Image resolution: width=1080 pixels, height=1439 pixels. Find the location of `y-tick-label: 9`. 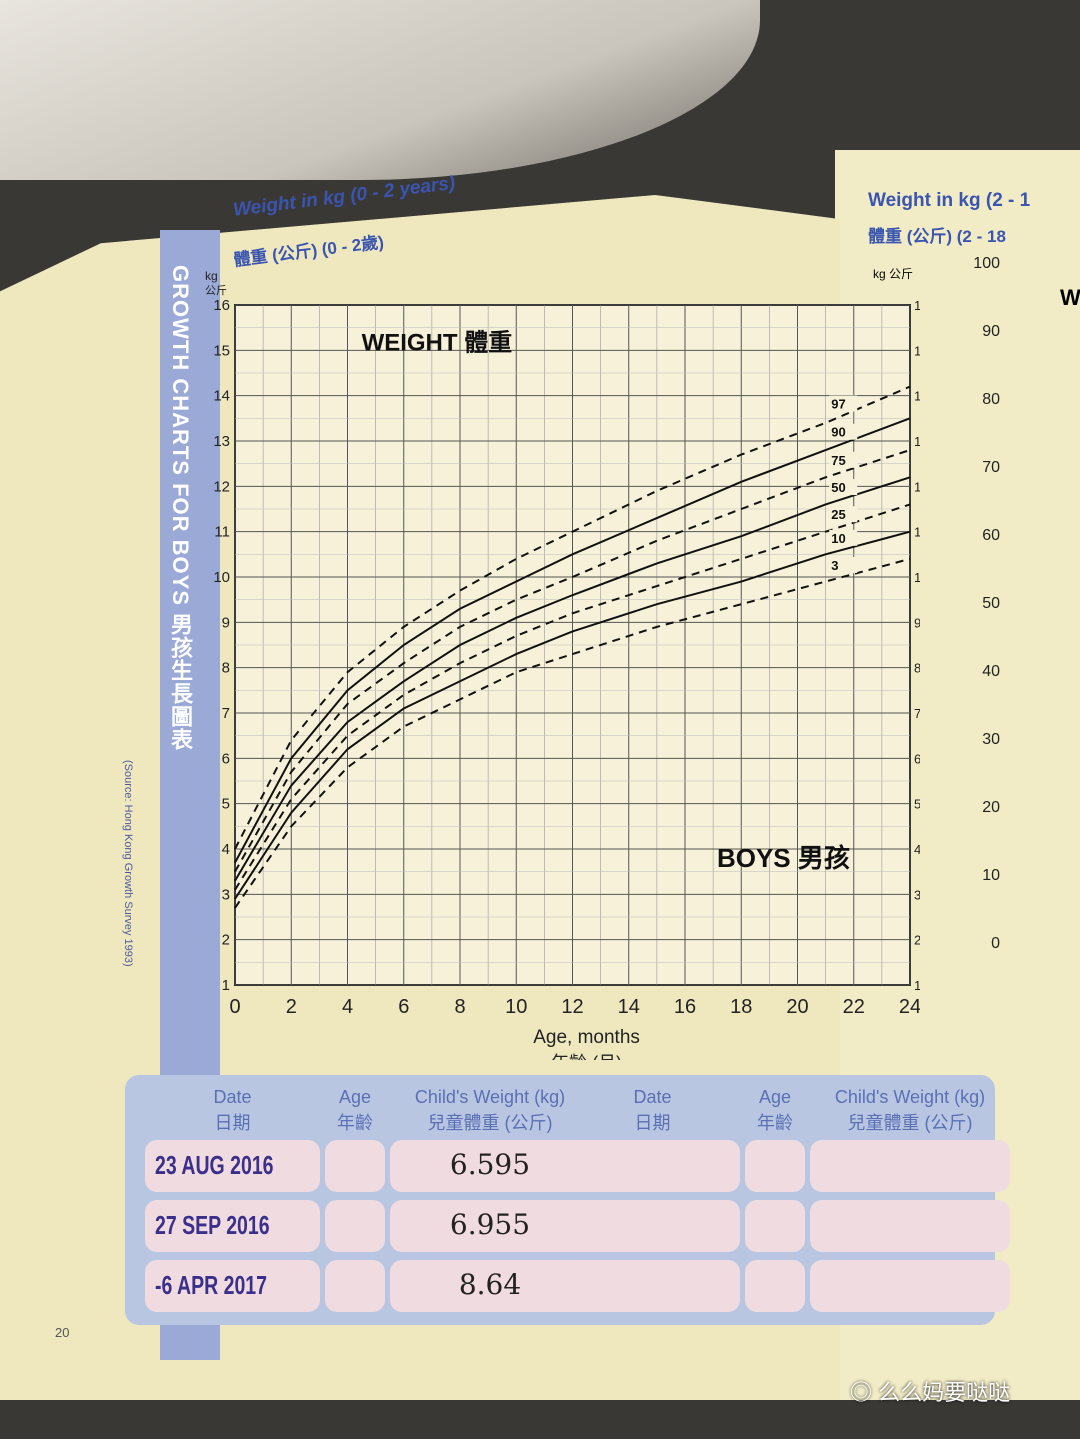

y-tick-label: 9 is located at coordinates (226, 622).